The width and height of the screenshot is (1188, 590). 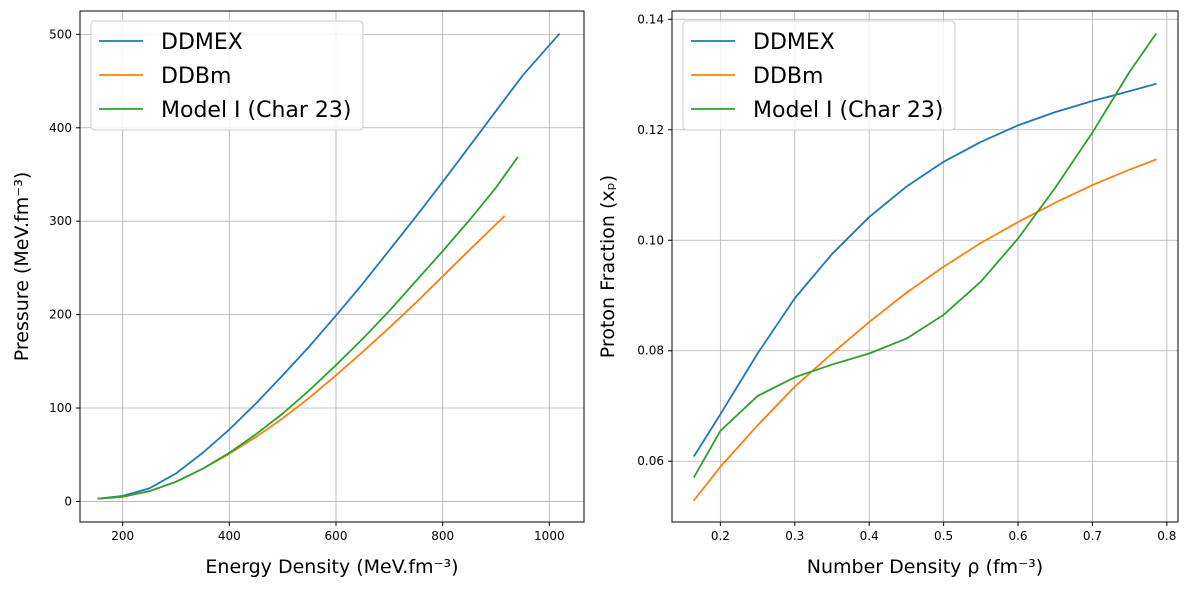 I want to click on x-axis-label: Number Density ρ (fm⁻³), so click(x=925, y=567).